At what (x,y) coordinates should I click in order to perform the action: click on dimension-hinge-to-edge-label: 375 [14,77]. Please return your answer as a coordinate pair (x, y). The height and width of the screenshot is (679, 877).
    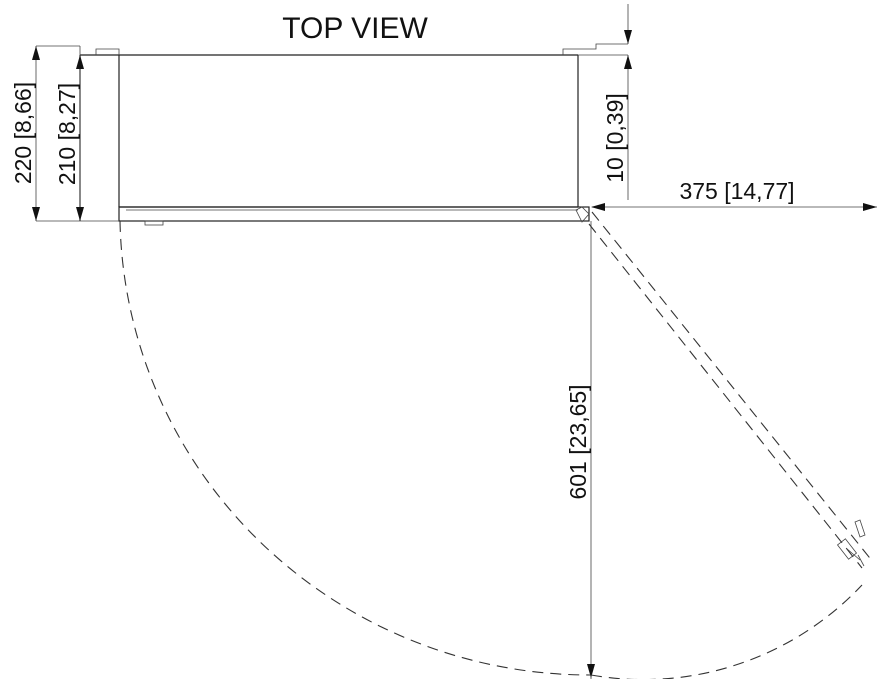
    Looking at the image, I should click on (736, 191).